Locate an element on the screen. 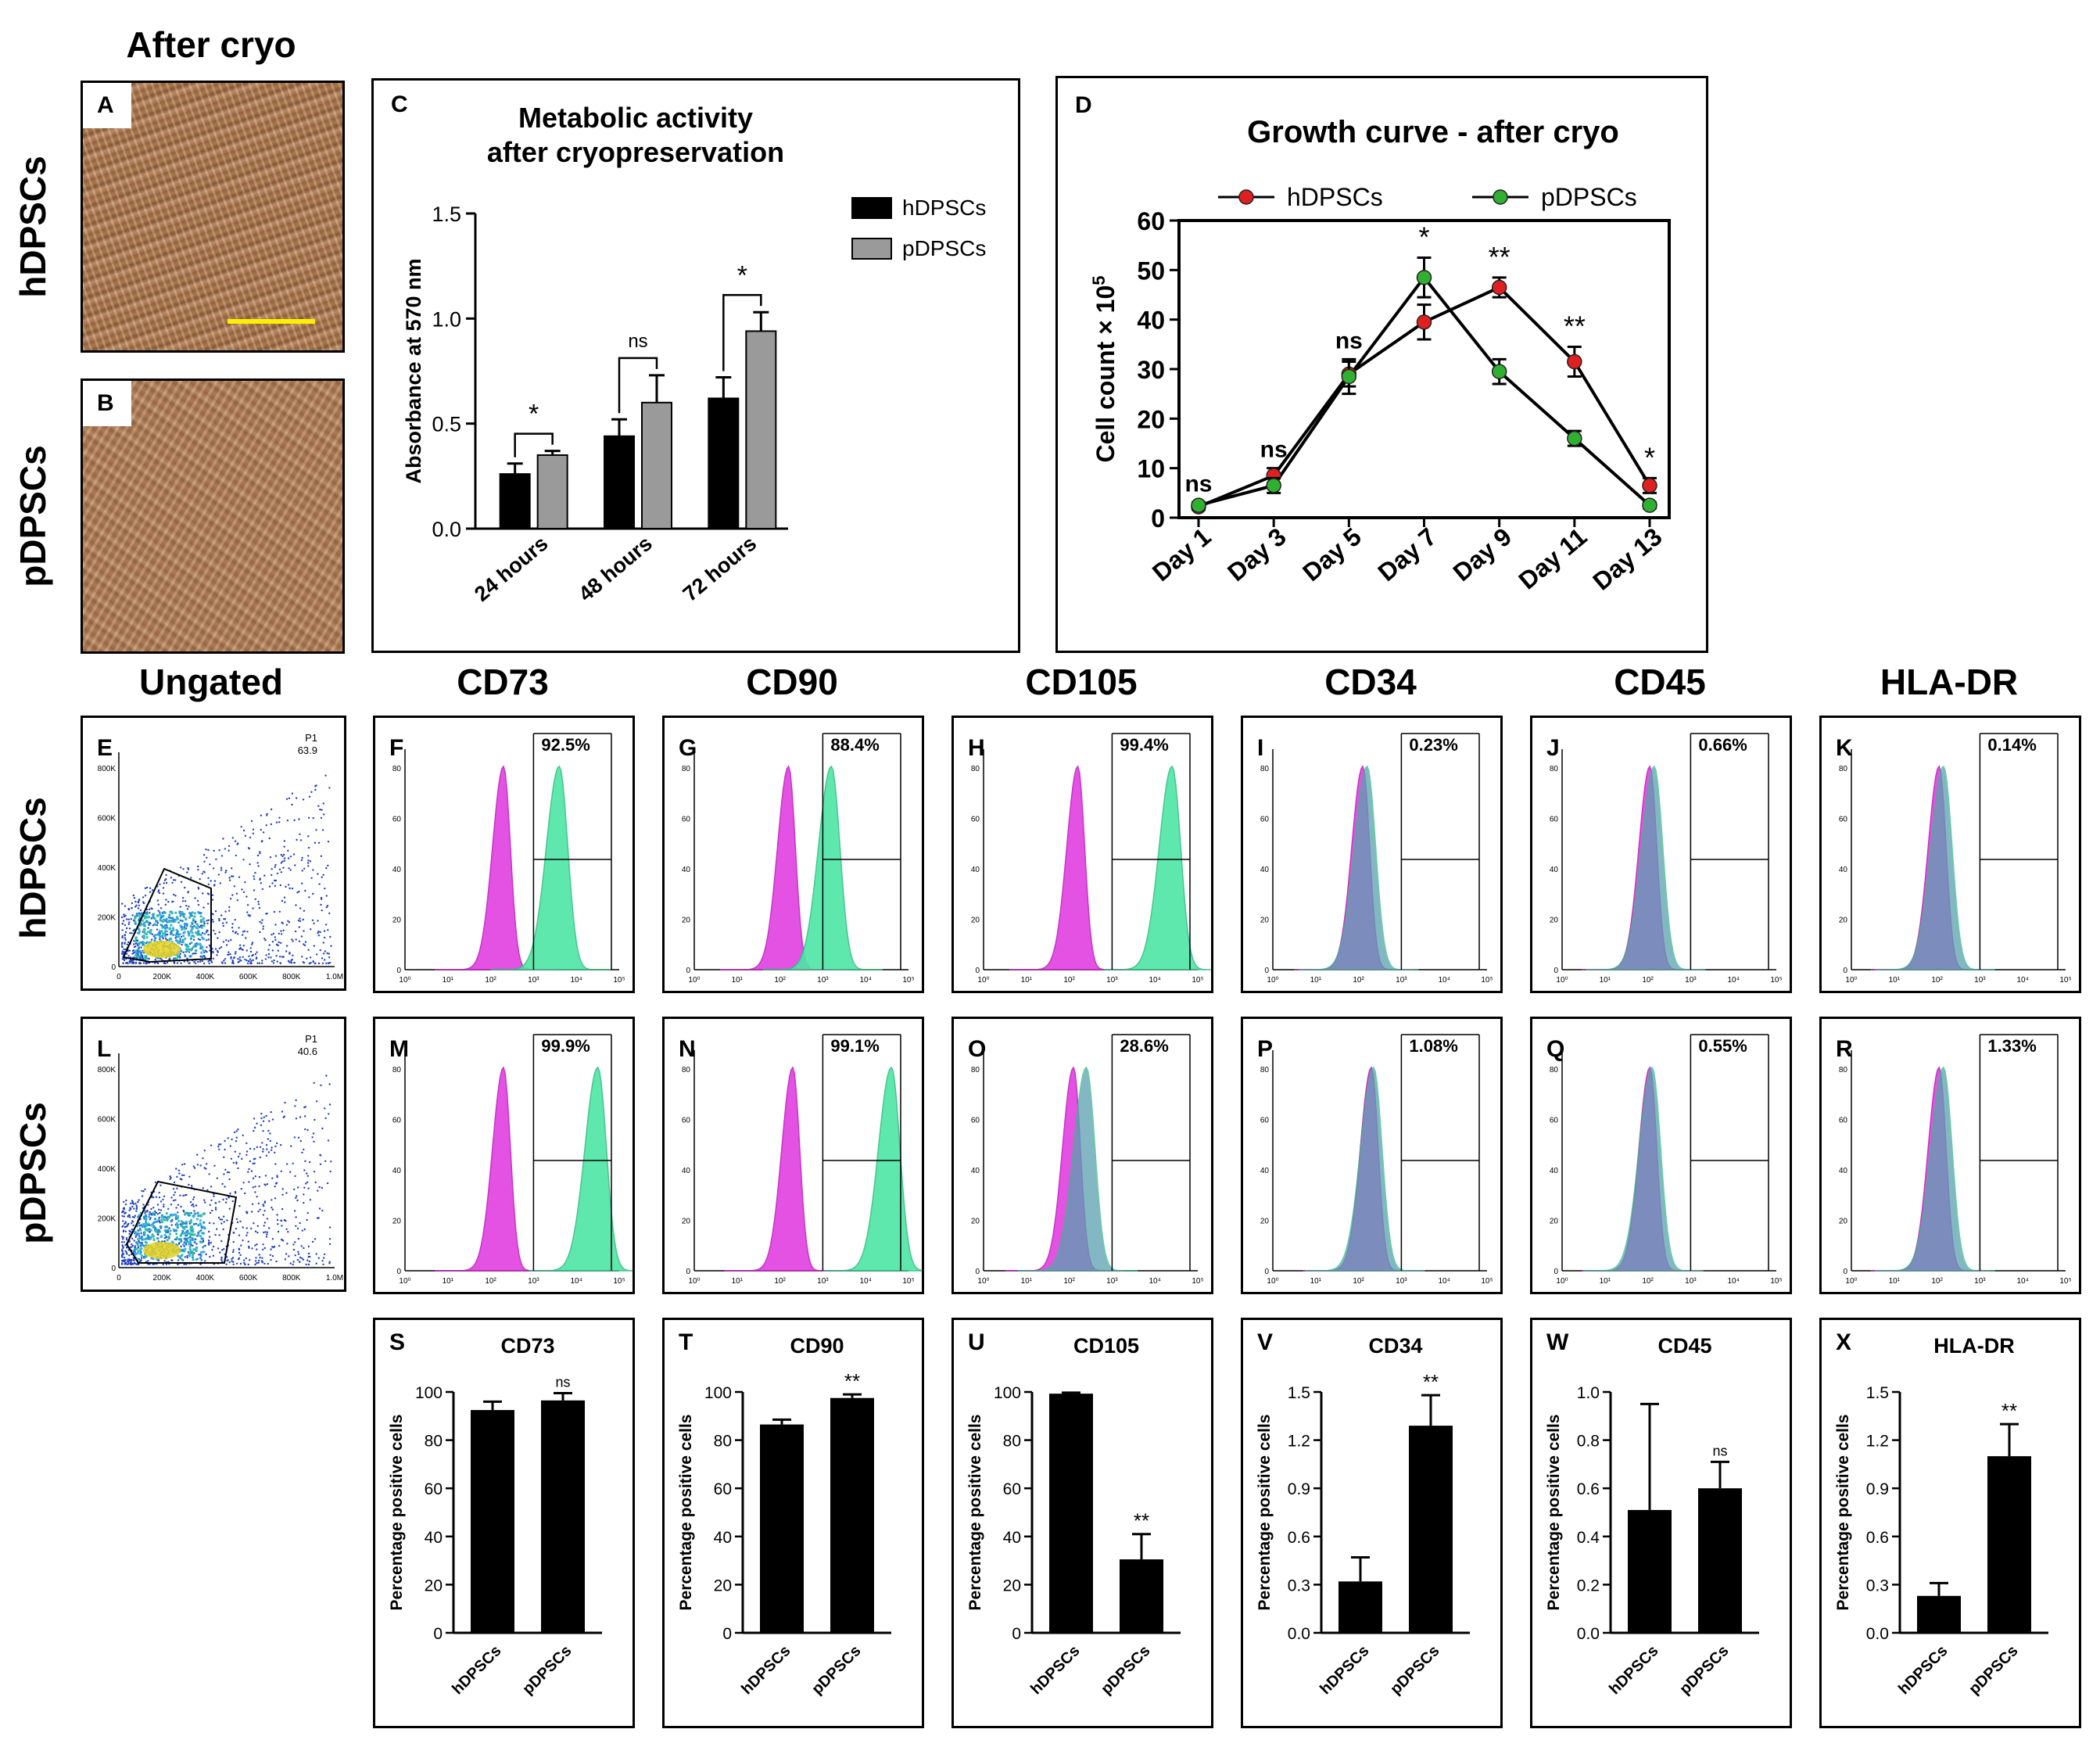 This screenshot has width=2100, height=1747. histogram-panel-m: M 10⁰ 10¹ 10² 10³ 10⁴ 10⁵ 80 60 40 20 0 99.9% is located at coordinates (511, 1155).